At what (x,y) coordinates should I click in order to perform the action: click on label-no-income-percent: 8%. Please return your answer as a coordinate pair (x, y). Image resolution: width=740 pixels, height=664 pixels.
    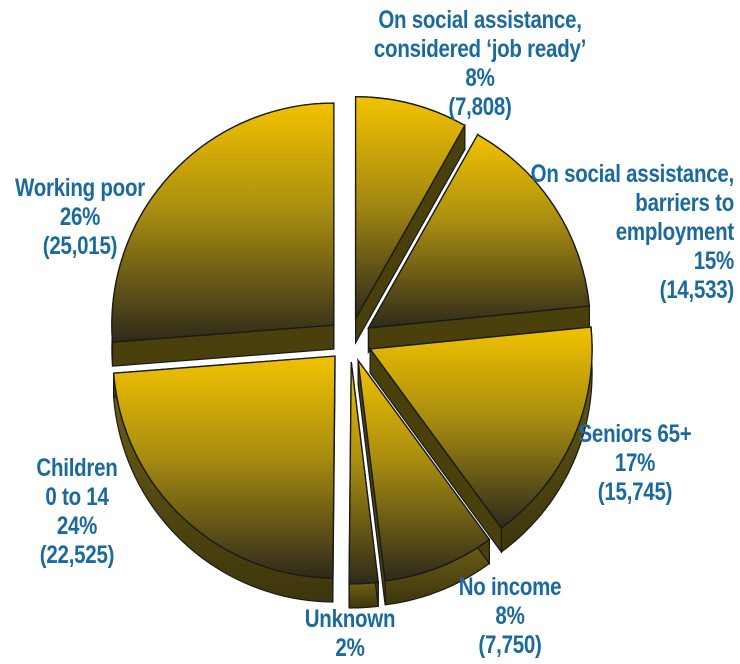
    Looking at the image, I should click on (510, 616).